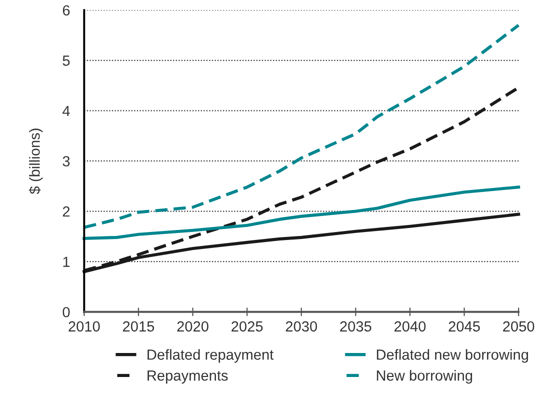  I want to click on y-tick-label: 6, so click(66, 10).